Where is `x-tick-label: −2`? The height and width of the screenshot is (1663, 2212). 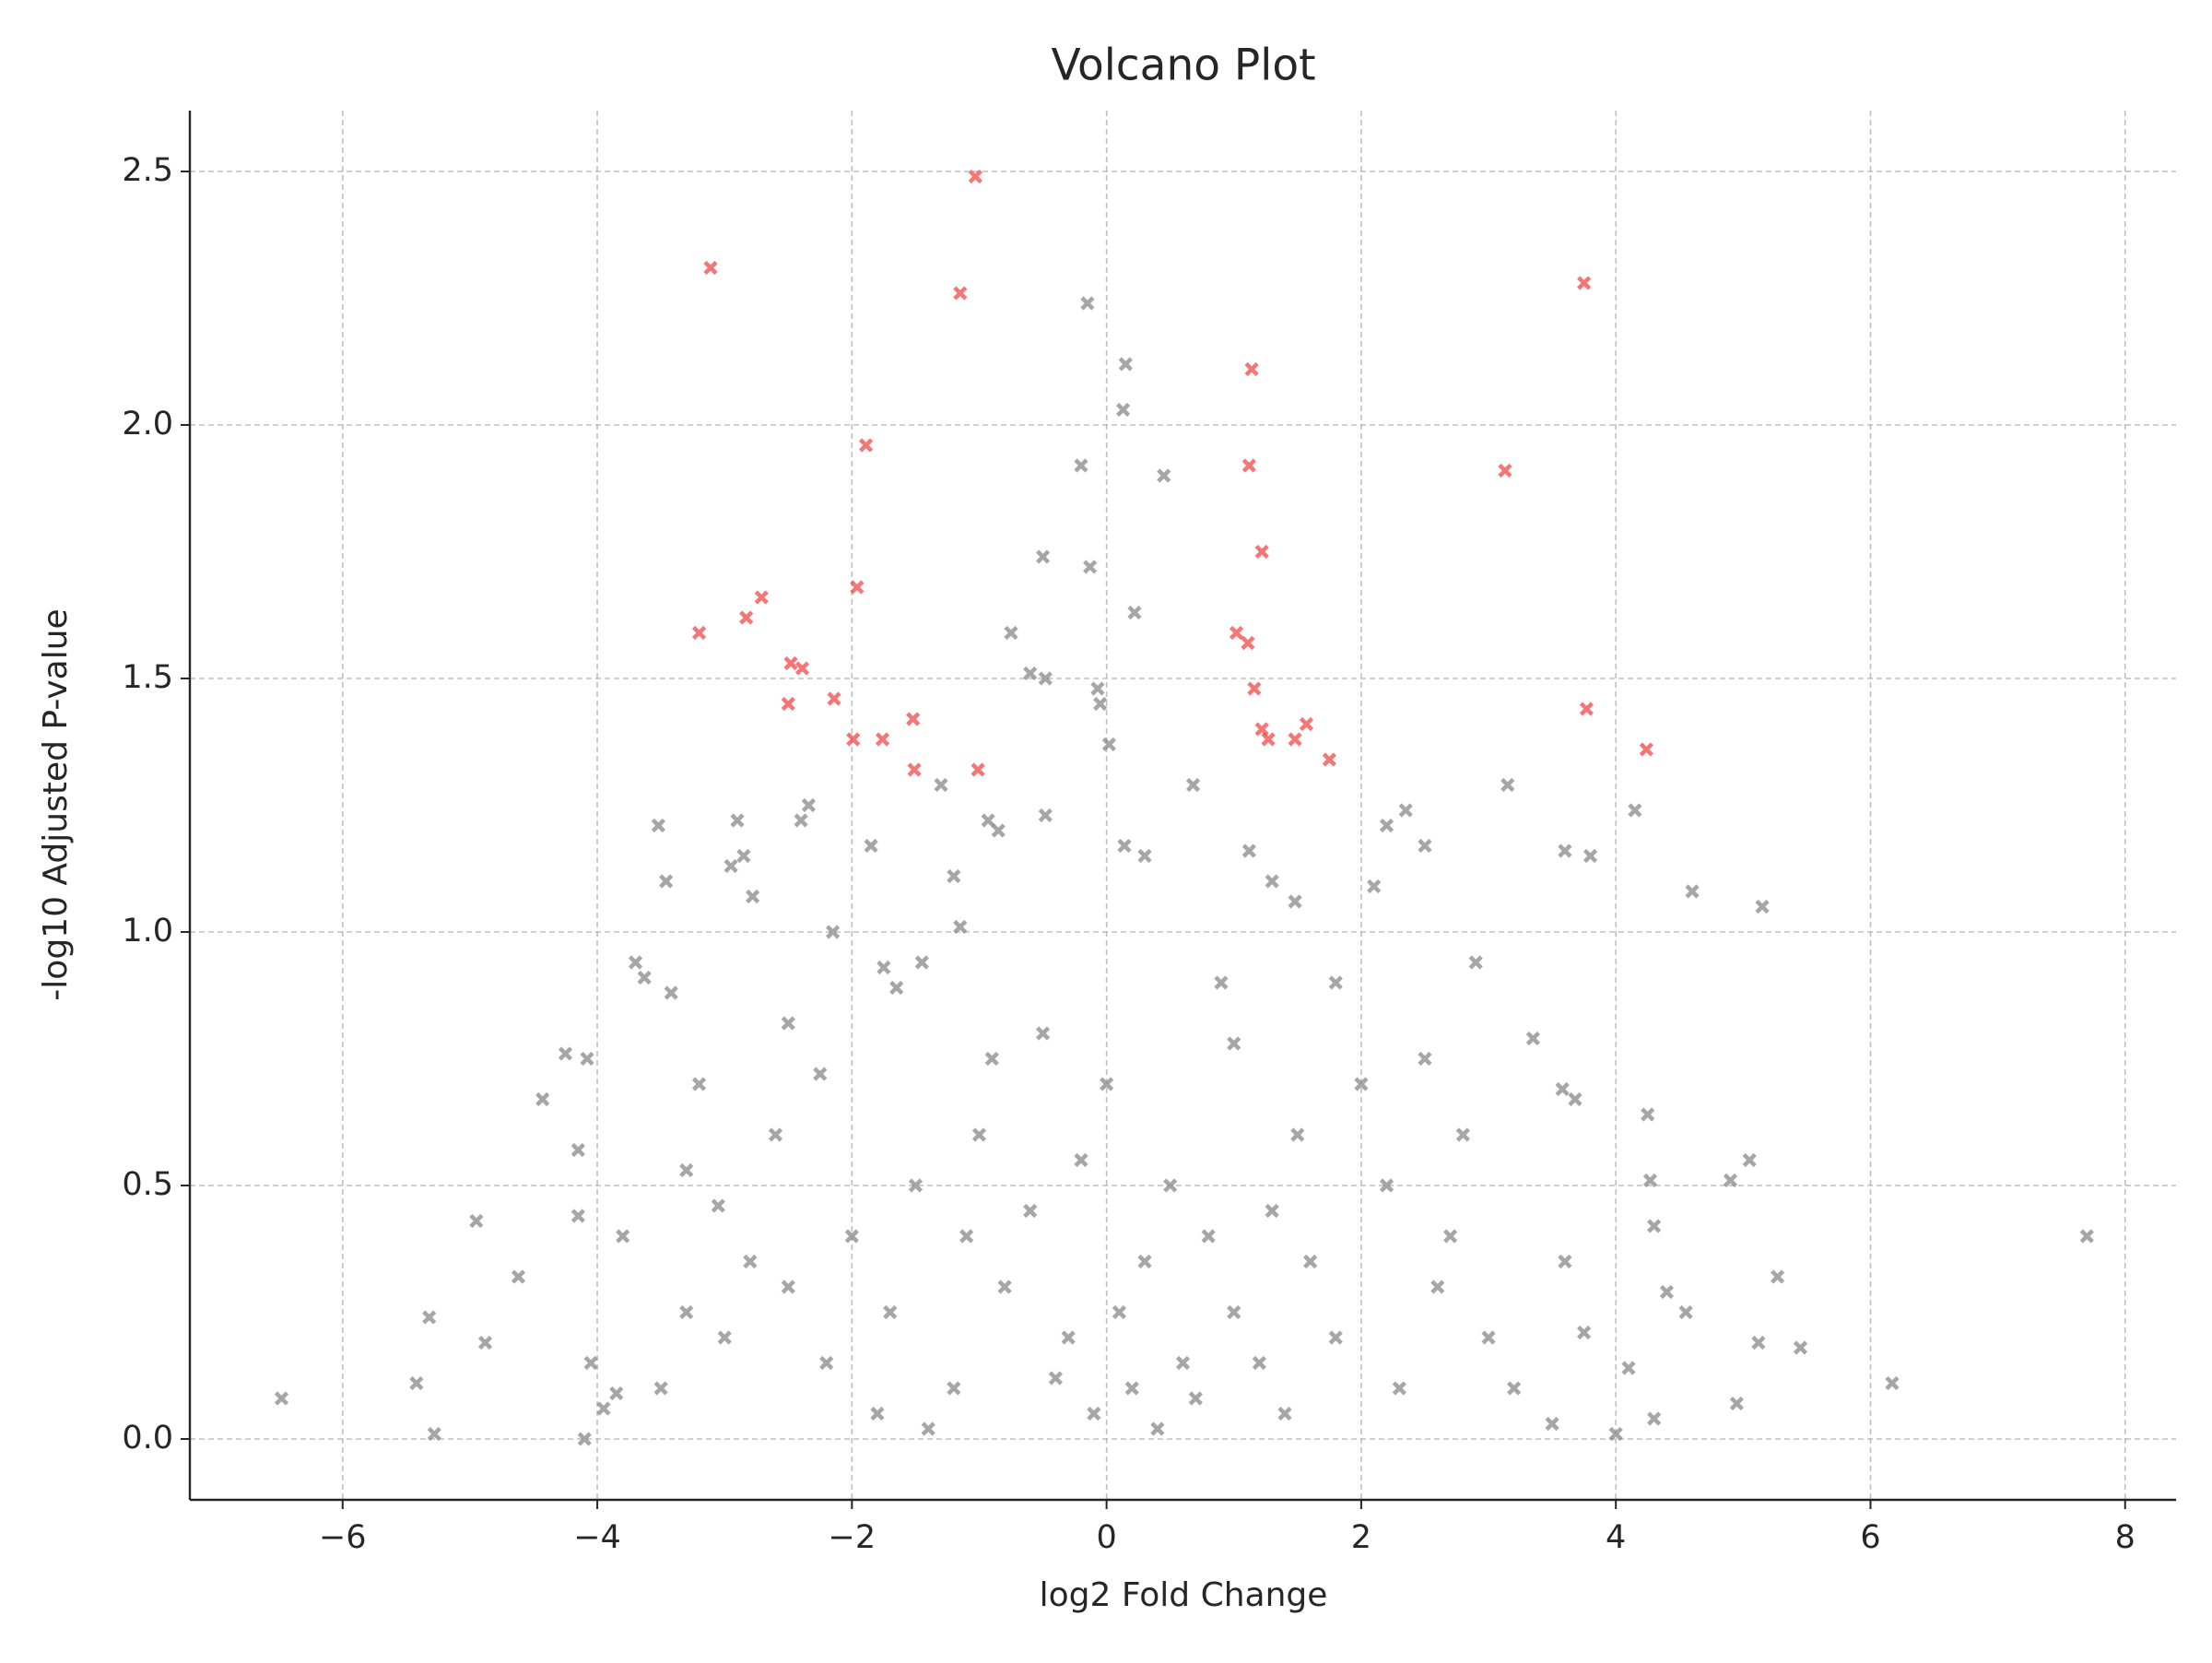
x-tick-label: −2 is located at coordinates (853, 1537).